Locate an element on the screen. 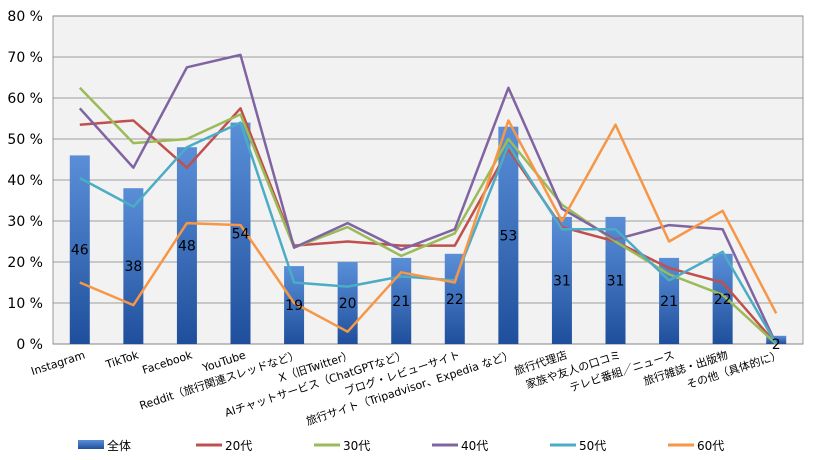  legend-label: 全体 is located at coordinates (119, 445).